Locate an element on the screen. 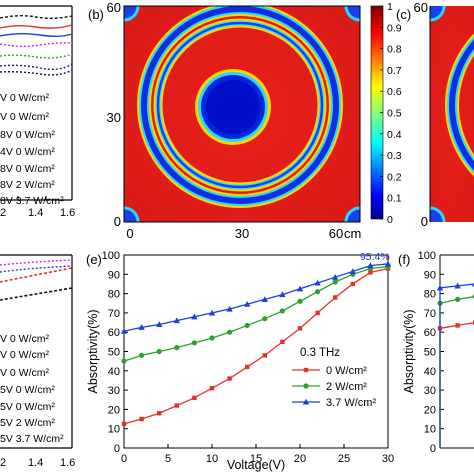  left-bottom-legend-0: V 0 W/cm² is located at coordinates (25, 339).